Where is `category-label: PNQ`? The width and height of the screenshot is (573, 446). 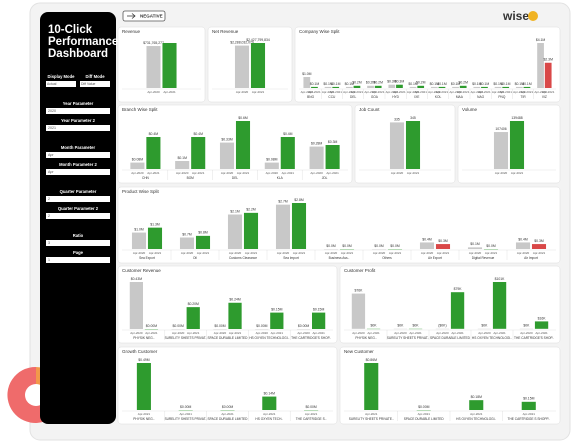
category-label: PNQ is located at coordinates (501, 97).